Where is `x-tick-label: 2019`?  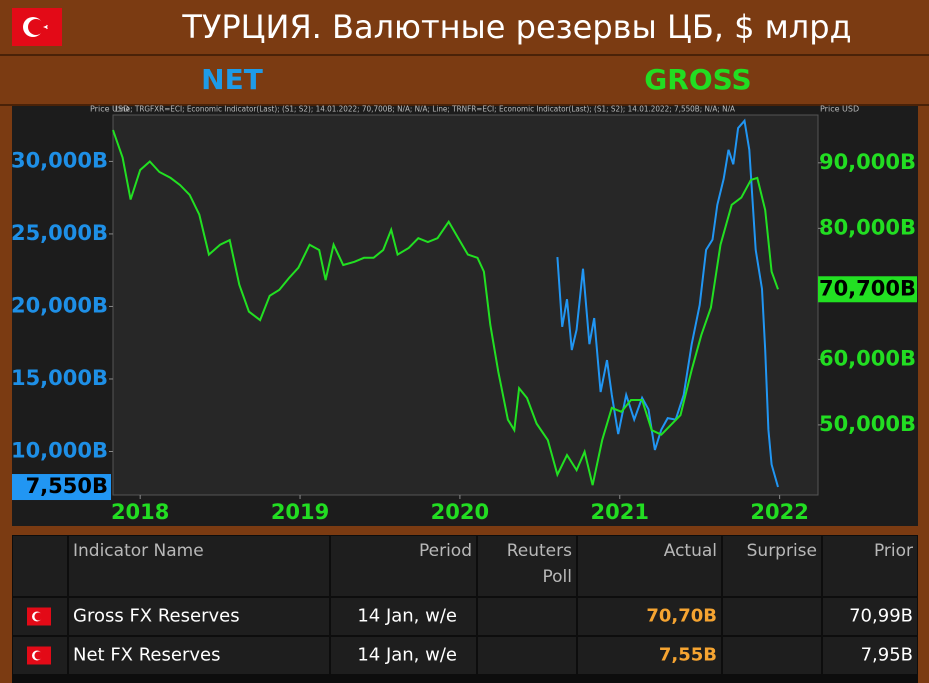
x-tick-label: 2019 is located at coordinates (300, 512).